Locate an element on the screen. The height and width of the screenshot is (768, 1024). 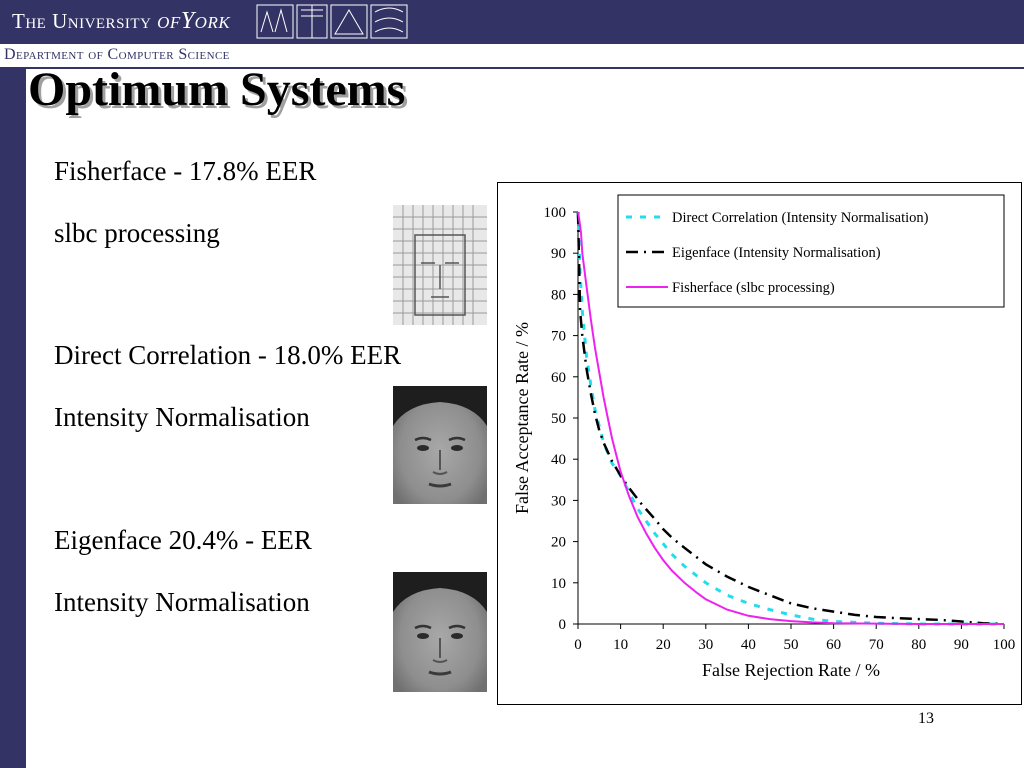
department-bar: Department of Computer Science is located at coordinates (512, 56).